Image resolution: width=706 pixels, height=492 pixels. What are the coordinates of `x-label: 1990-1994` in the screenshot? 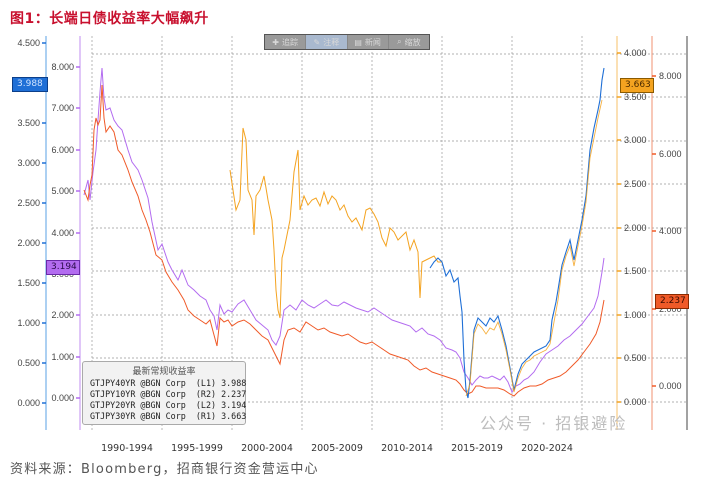 It's located at (127, 448).